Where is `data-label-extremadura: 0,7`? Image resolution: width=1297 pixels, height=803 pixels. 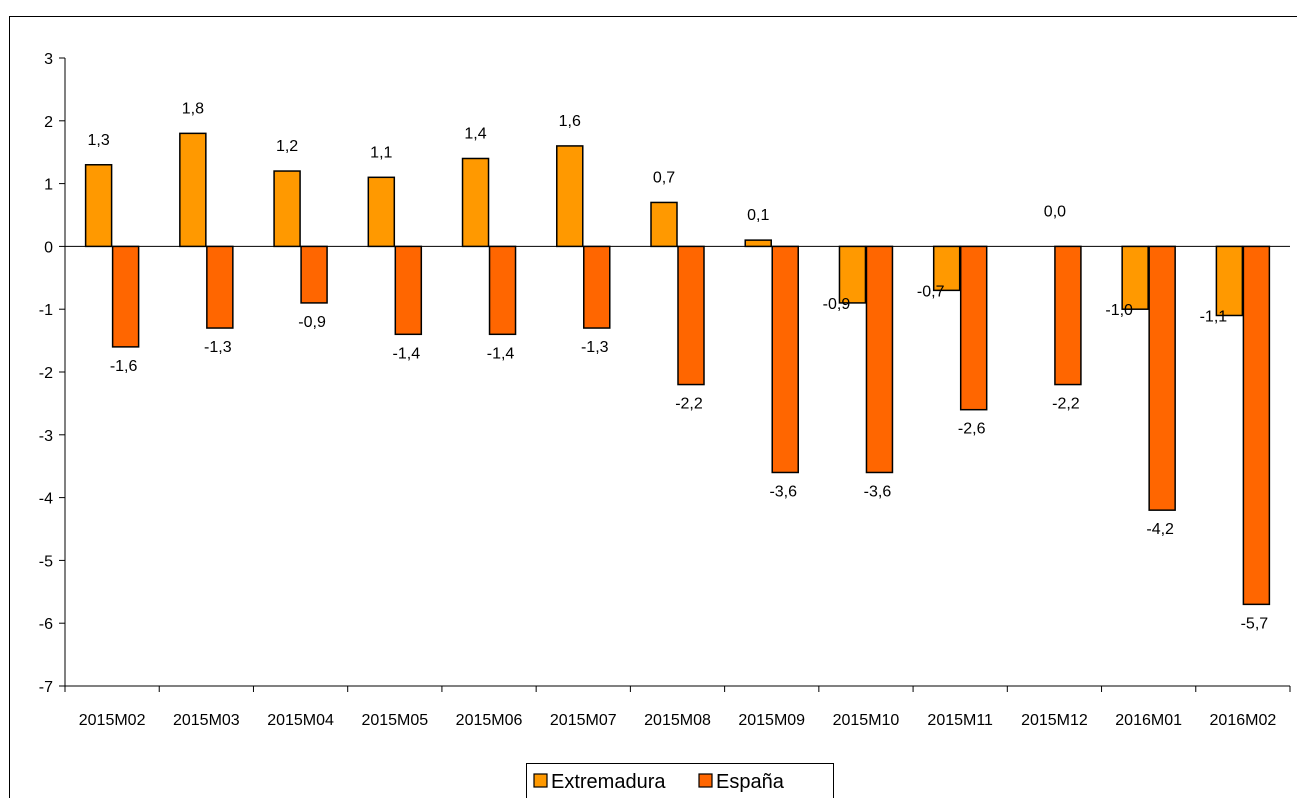
data-label-extremadura: 0,7 is located at coordinates (664, 177).